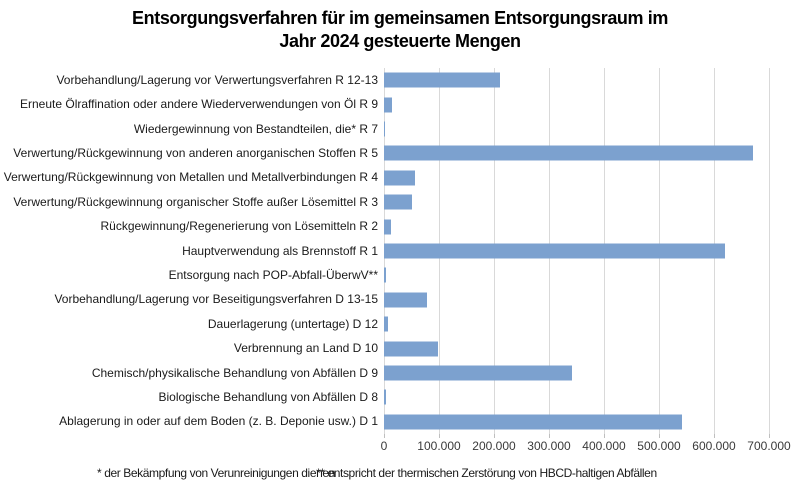  Describe the element at coordinates (439, 446) in the screenshot. I see `x-tick-label: 100.000` at that location.